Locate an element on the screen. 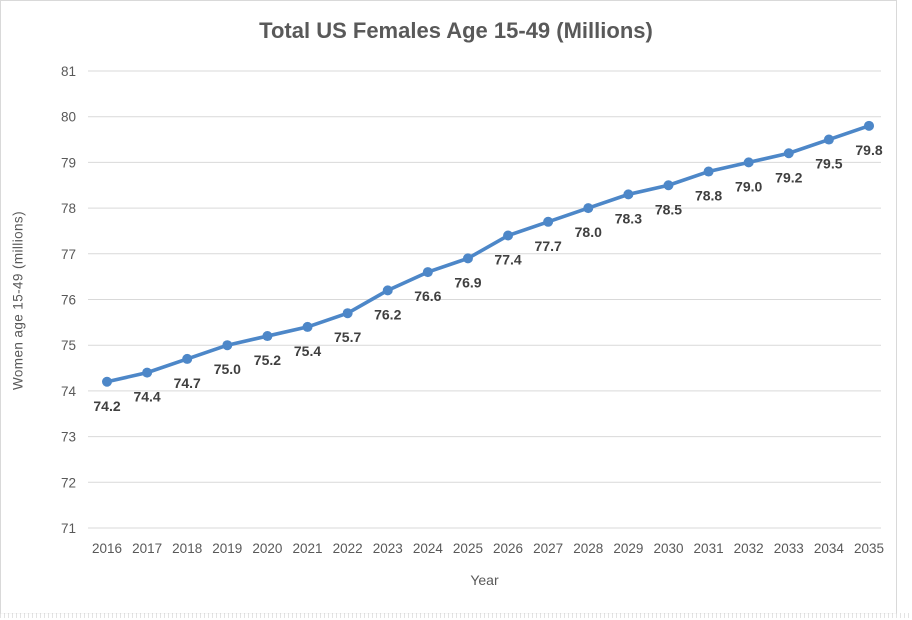 The image size is (912, 620). x-tick-label: 2033 is located at coordinates (789, 548).